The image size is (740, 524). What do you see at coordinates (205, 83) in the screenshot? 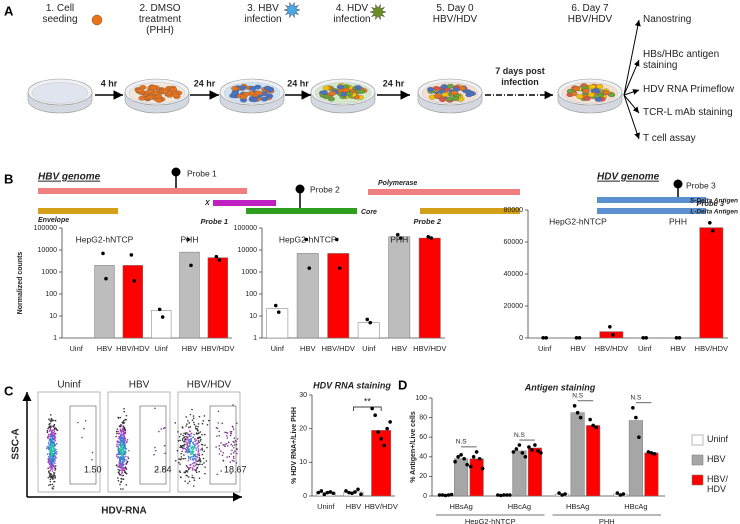
I see `interval-label: 24 hr` at bounding box center [205, 83].